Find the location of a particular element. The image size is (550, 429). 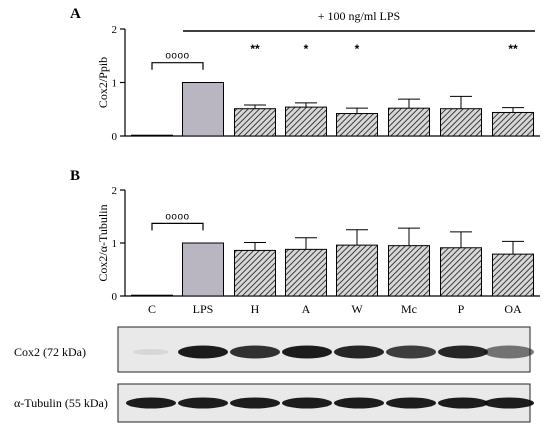

pa-bar-mc is located at coordinates (409, 122).